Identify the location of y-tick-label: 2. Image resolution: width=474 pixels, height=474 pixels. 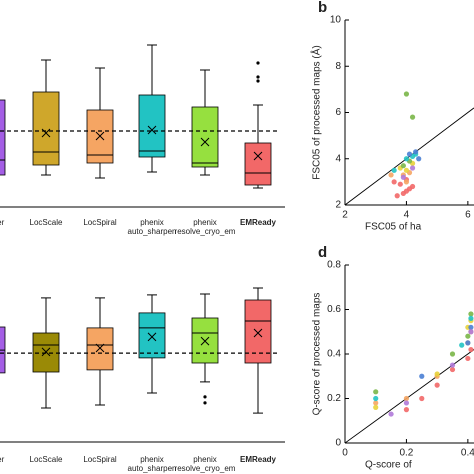
(338, 205).